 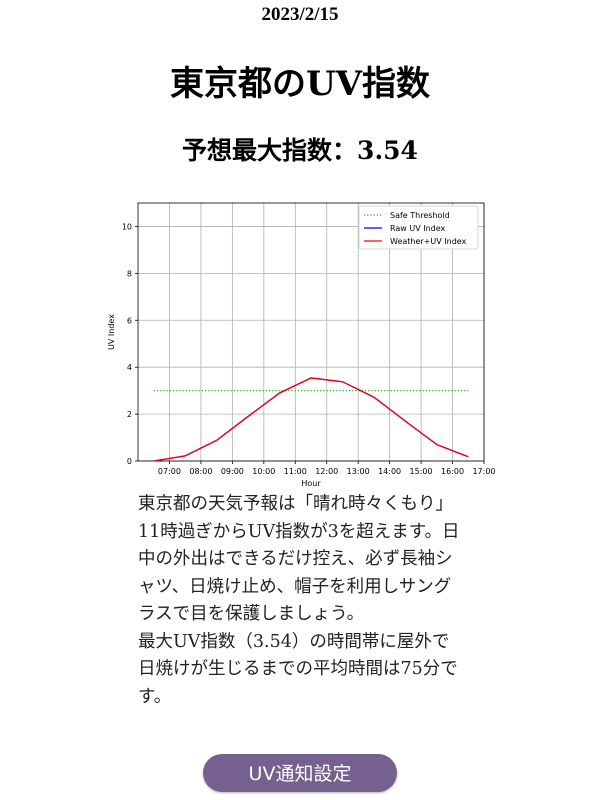 What do you see at coordinates (127, 226) in the screenshot?
I see `y-tick-label: 10` at bounding box center [127, 226].